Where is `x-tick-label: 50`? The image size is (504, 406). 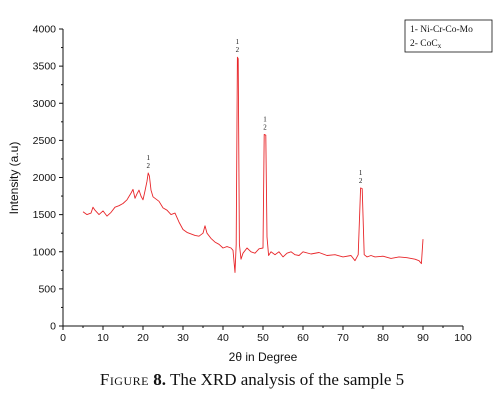 x-tick-label: 50 is located at coordinates (263, 338).